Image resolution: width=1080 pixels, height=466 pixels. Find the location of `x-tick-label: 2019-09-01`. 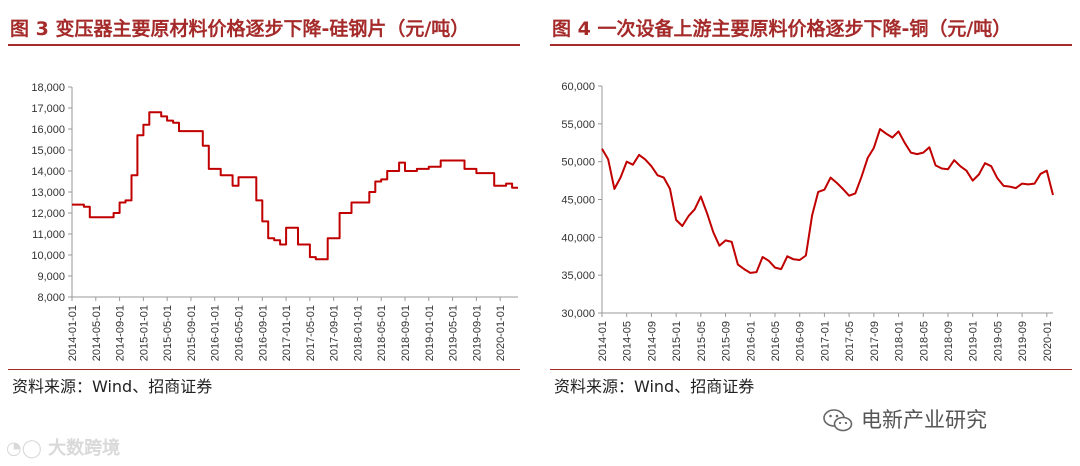

x-tick-label: 2019-09-01 is located at coordinates (477, 333).